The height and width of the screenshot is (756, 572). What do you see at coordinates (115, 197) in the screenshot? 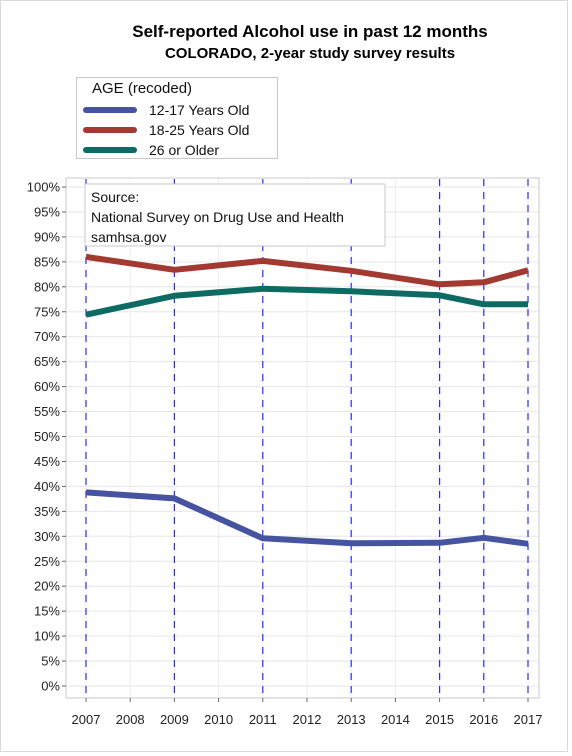
I see `source-annotation-line: Source:` at bounding box center [115, 197].